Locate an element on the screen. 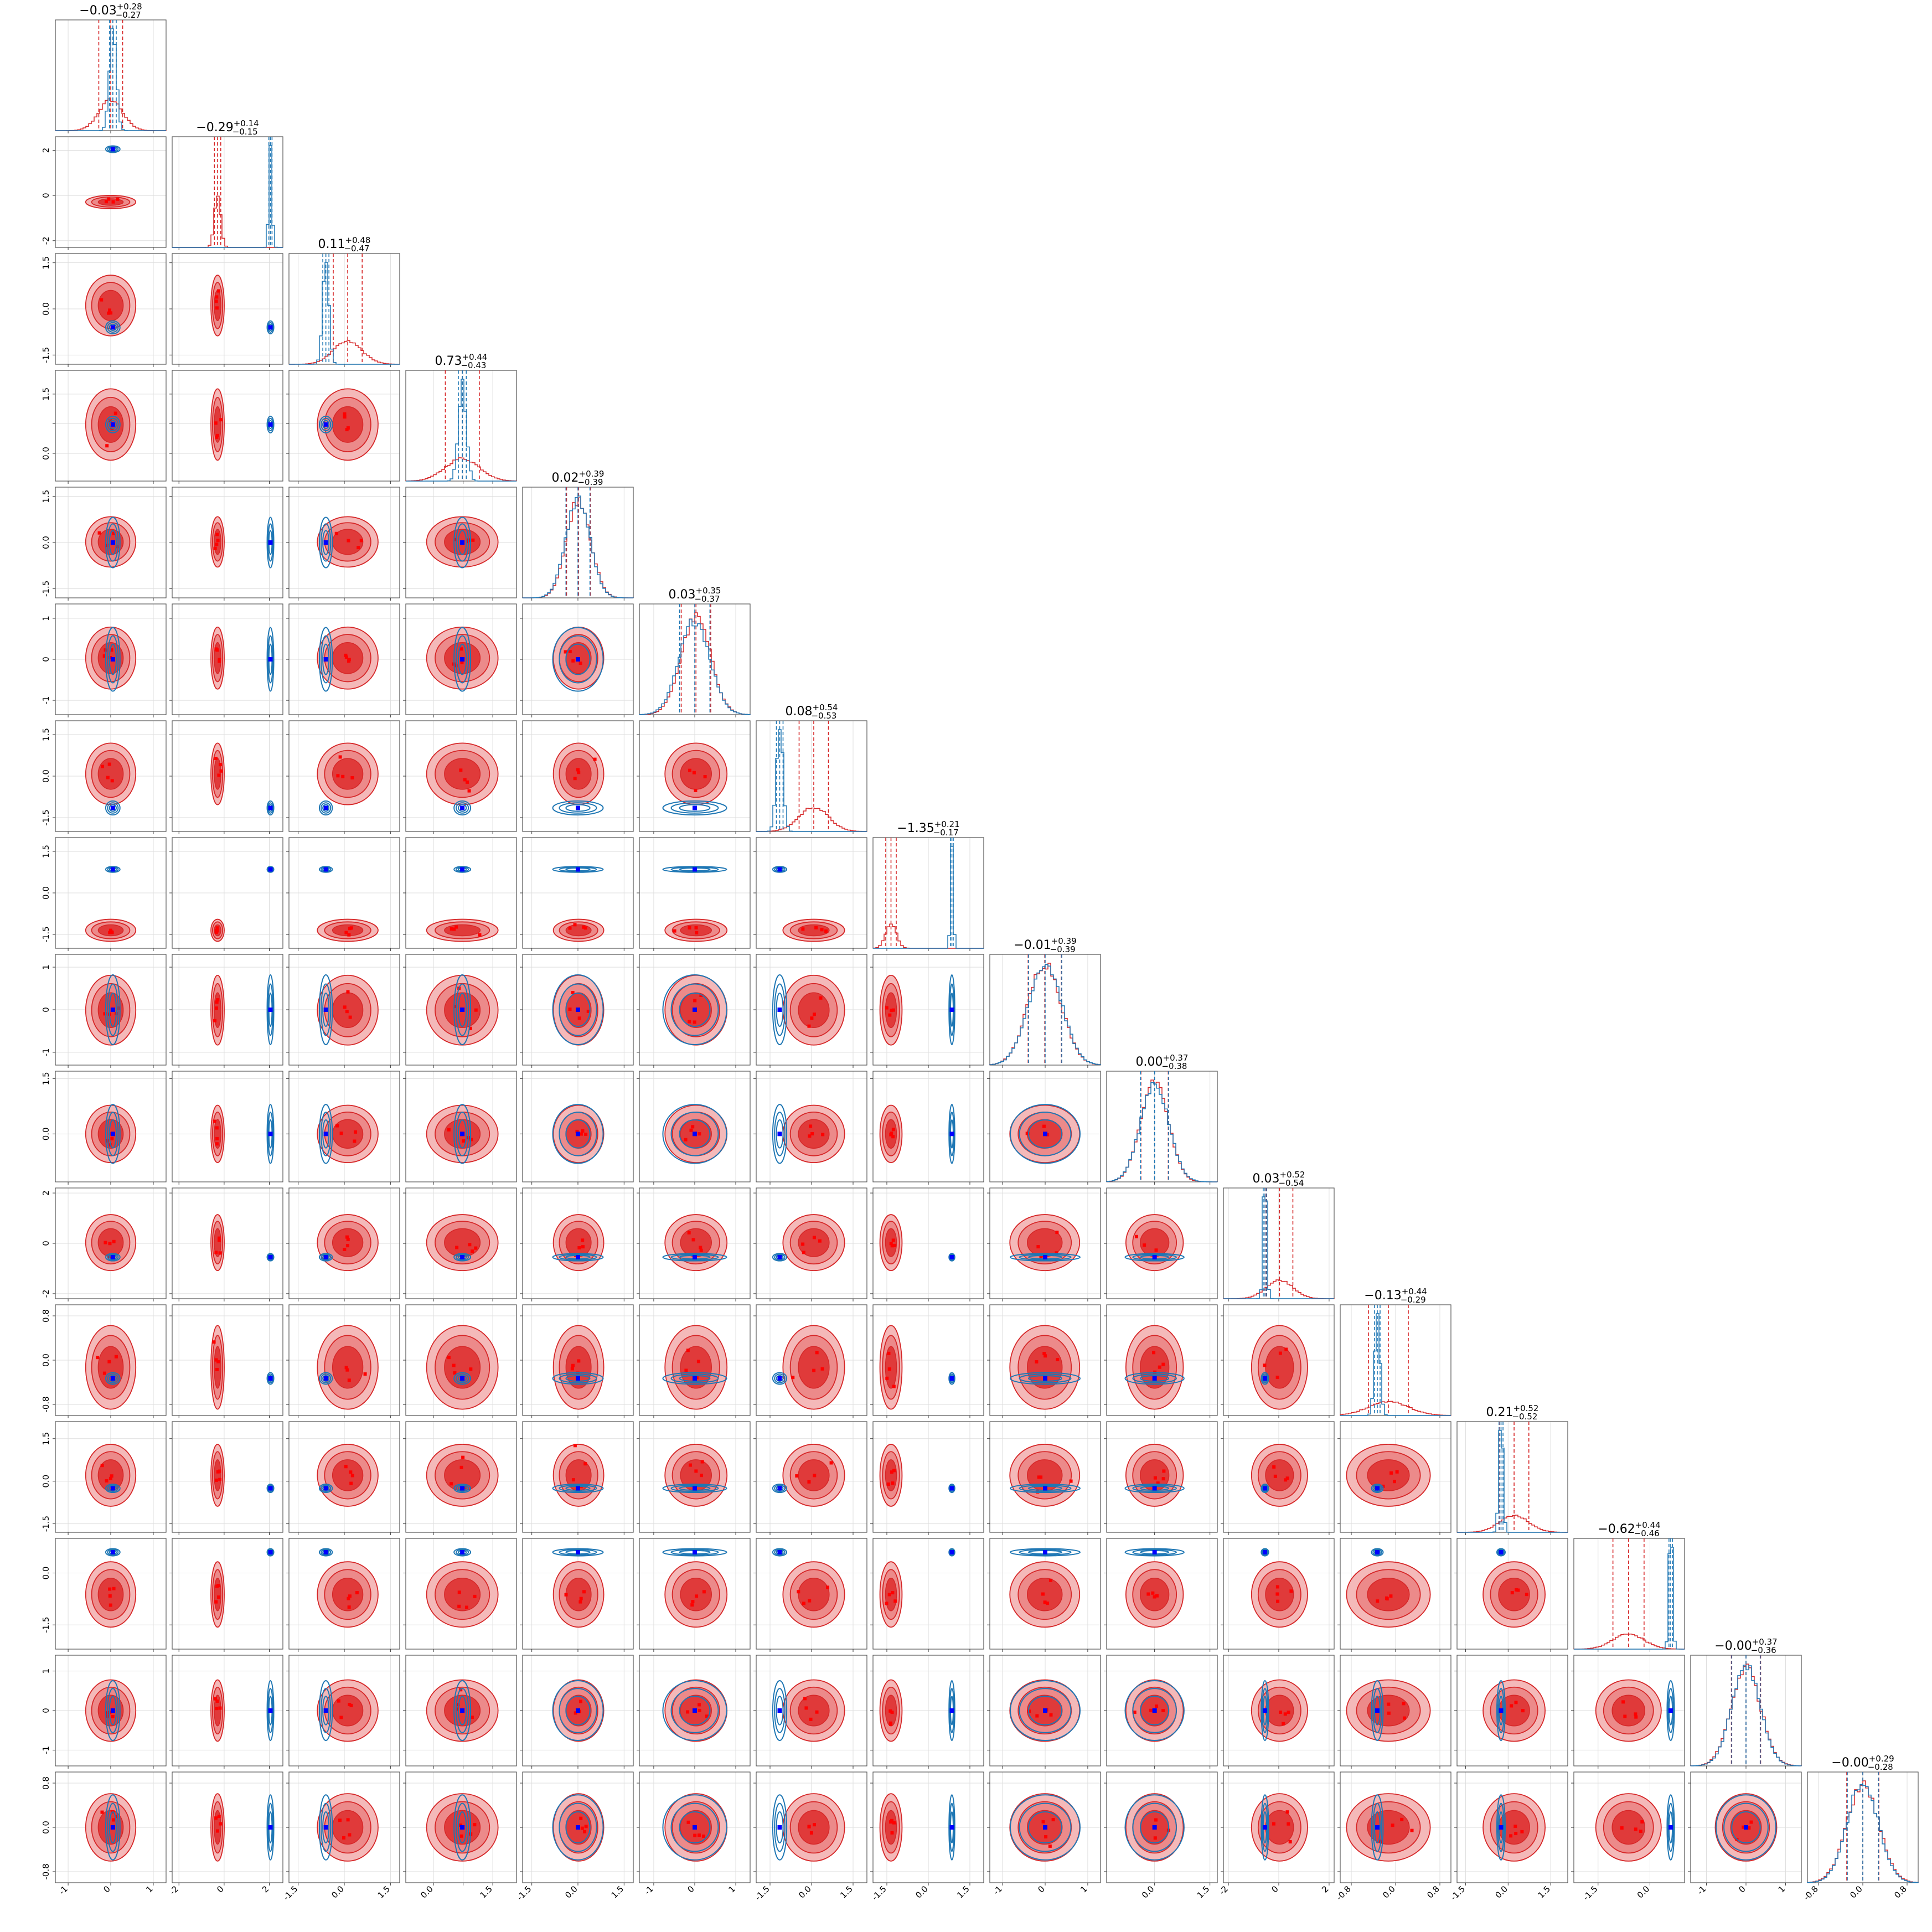 The width and height of the screenshot is (1932, 1932). y-tick-label: 0 is located at coordinates (46, 1243).